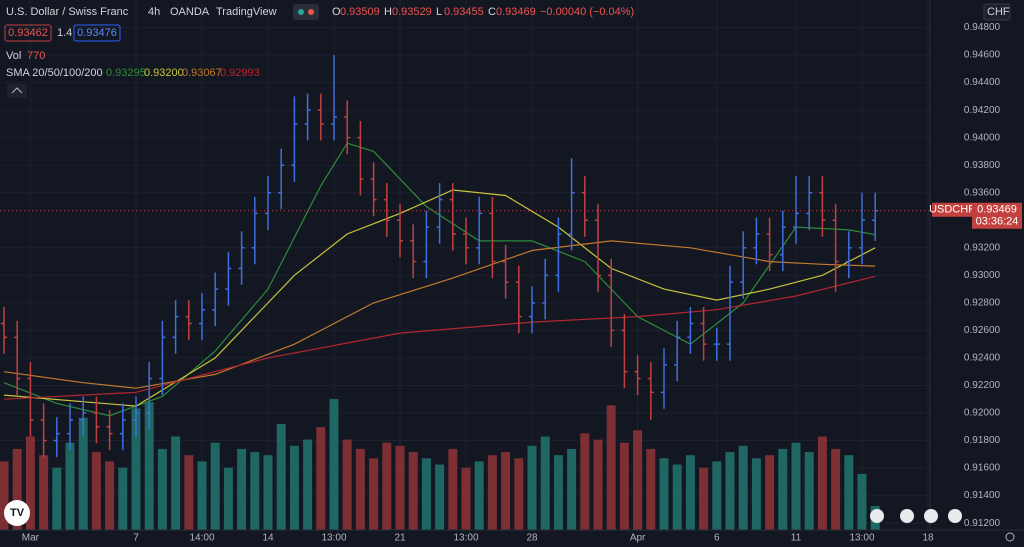 This screenshot has height=547, width=1024. I want to click on sma-title: SMA 20/50/100/200, so click(54, 73).